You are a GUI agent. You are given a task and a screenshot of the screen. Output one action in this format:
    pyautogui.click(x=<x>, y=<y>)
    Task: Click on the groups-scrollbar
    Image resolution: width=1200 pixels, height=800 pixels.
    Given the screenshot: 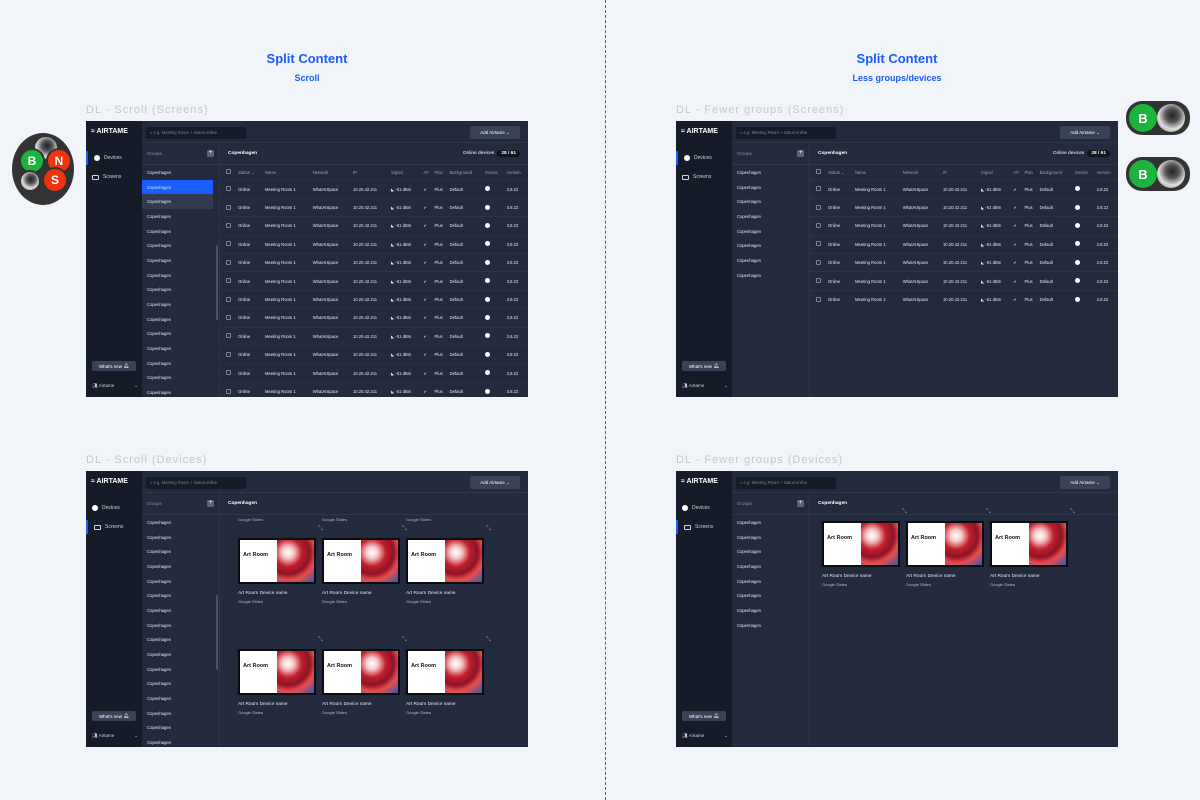 What is the action you would take?
    pyautogui.click(x=217, y=282)
    